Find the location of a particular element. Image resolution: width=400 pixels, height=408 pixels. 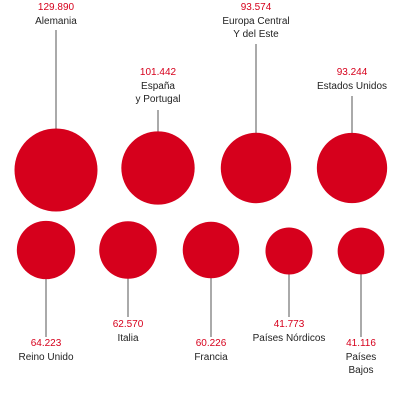

value-label: 41.773 is located at coordinates (289, 324).